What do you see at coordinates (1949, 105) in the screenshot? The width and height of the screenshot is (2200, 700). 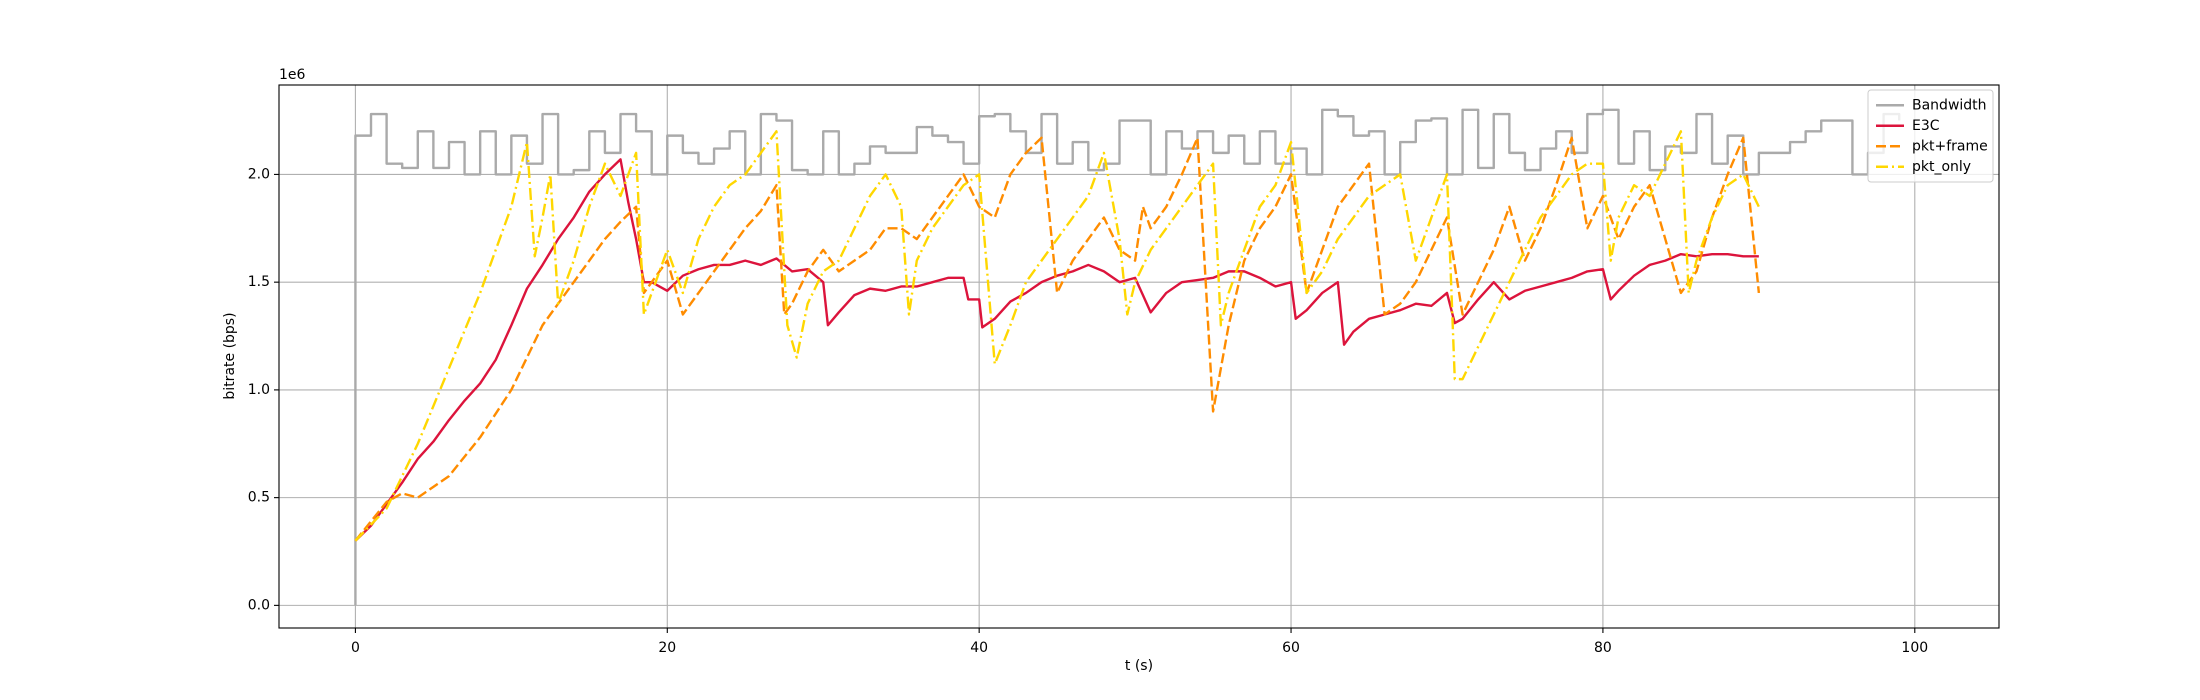 I see `legend-label: Bandwidth` at bounding box center [1949, 105].